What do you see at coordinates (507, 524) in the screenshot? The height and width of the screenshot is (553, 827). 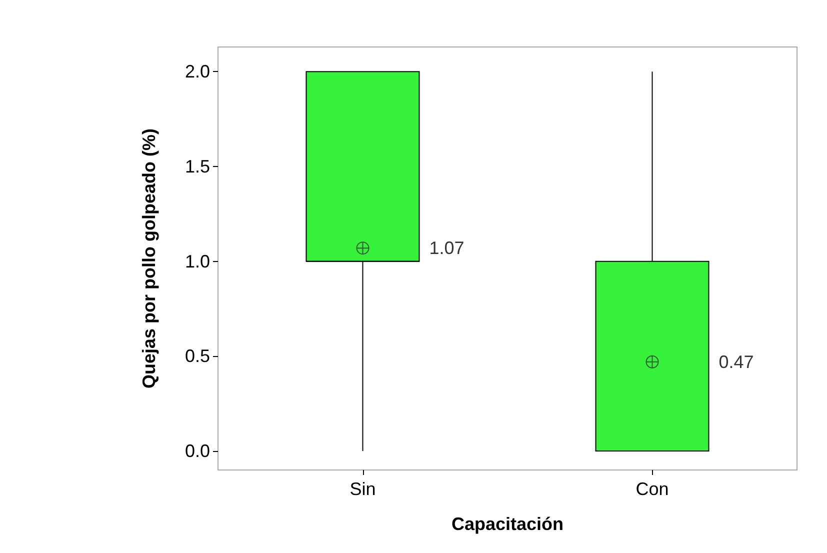 I see `x-axis-title: Capacitación` at bounding box center [507, 524].